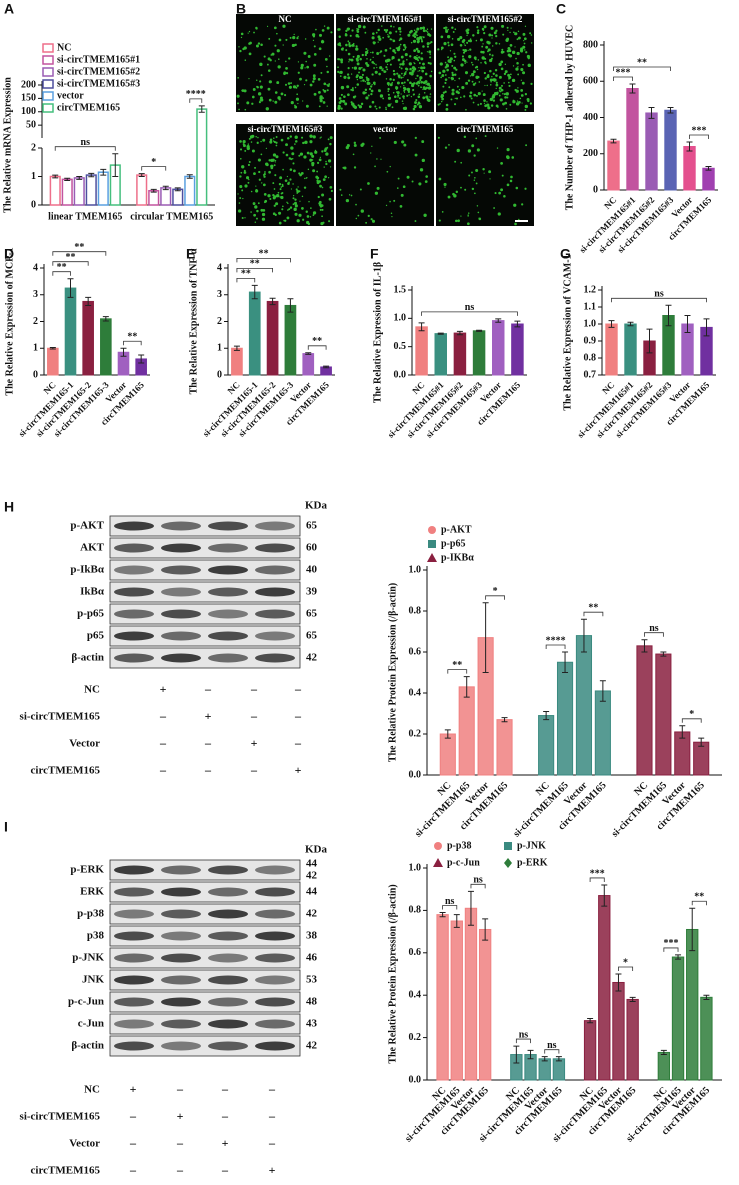  I want to click on x-tick-label: circular TMEM165, so click(171, 216).